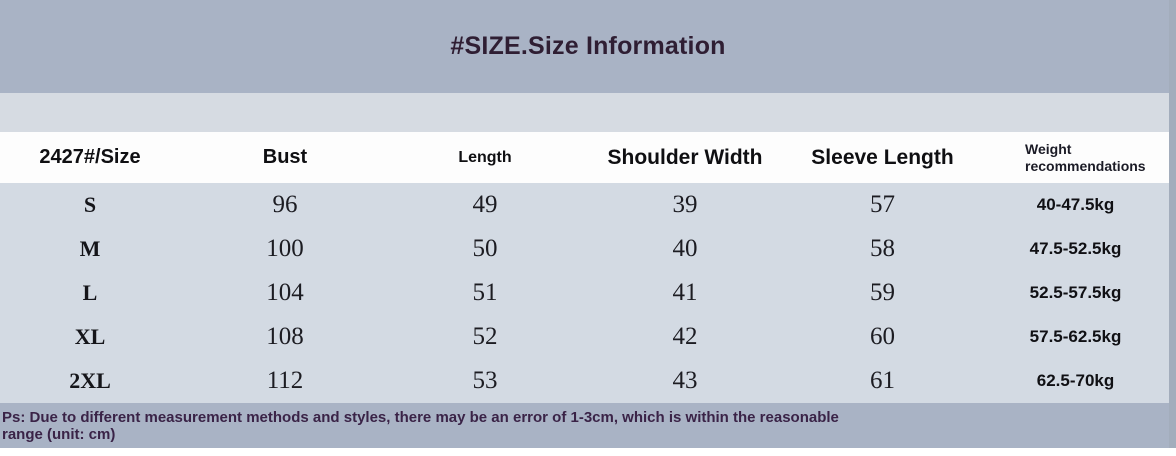 Image resolution: width=1176 pixels, height=456 pixels. What do you see at coordinates (485, 204) in the screenshot?
I see `length-cell: 49` at bounding box center [485, 204].